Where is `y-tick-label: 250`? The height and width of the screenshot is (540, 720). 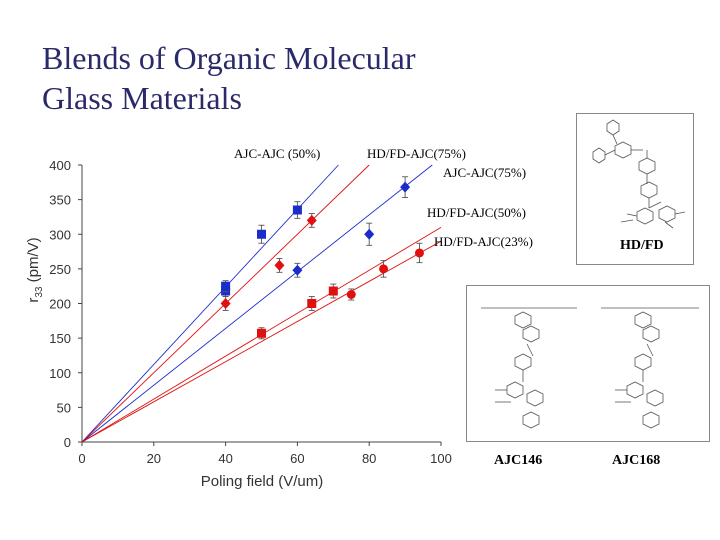 y-tick-label: 250 is located at coordinates (60, 269).